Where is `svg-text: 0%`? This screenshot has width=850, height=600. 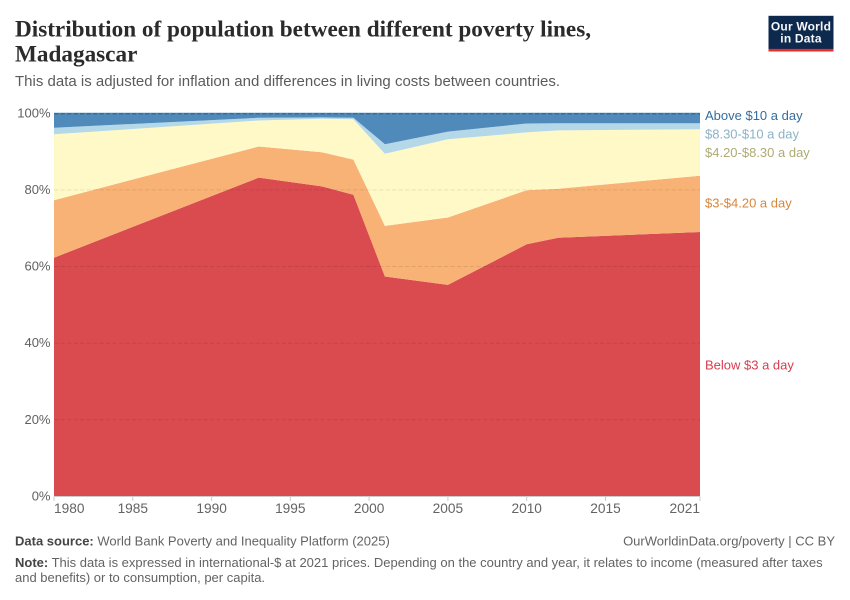
svg-text: 0% is located at coordinates (41, 496).